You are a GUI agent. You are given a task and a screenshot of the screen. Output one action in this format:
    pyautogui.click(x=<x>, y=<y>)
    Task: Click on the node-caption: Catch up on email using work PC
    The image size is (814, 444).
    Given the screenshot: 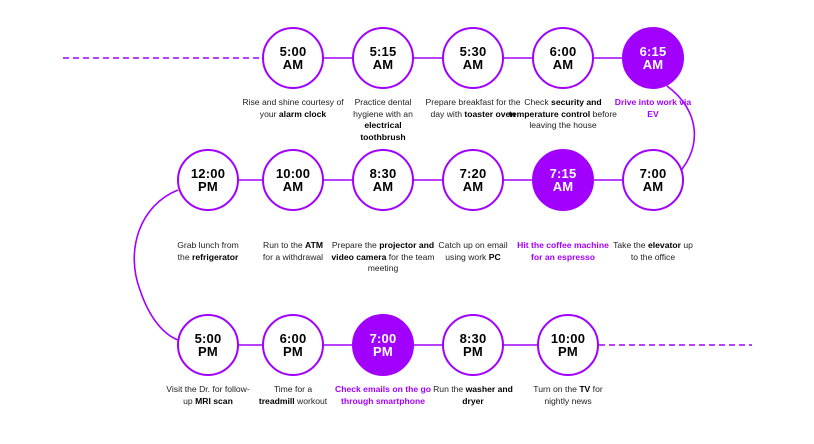 What is the action you would take?
    pyautogui.click(x=473, y=251)
    